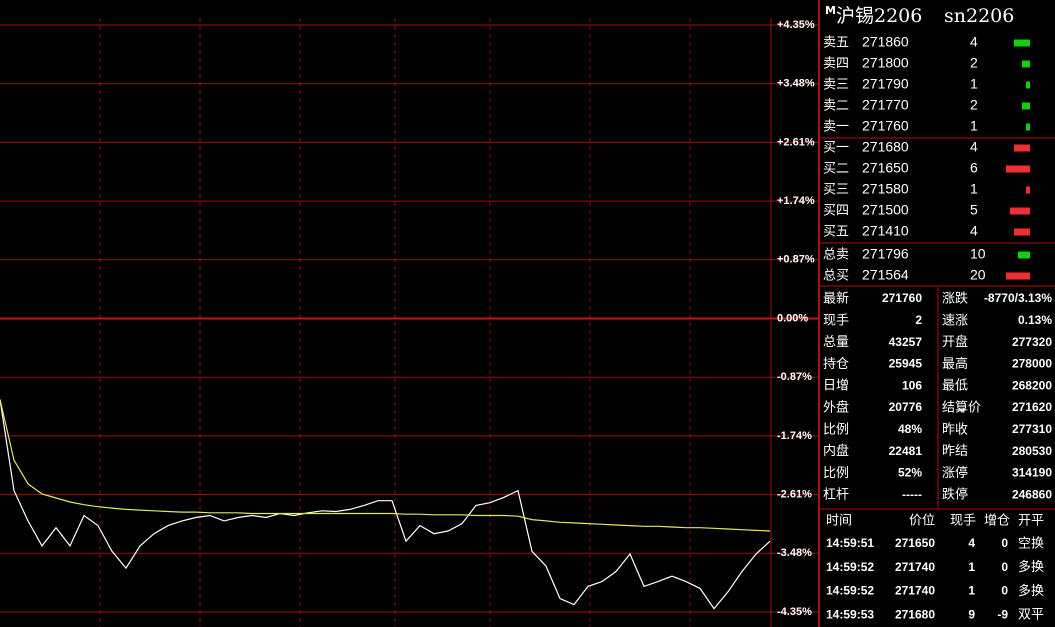  I want to click on stat-label: 最新, so click(836, 299).